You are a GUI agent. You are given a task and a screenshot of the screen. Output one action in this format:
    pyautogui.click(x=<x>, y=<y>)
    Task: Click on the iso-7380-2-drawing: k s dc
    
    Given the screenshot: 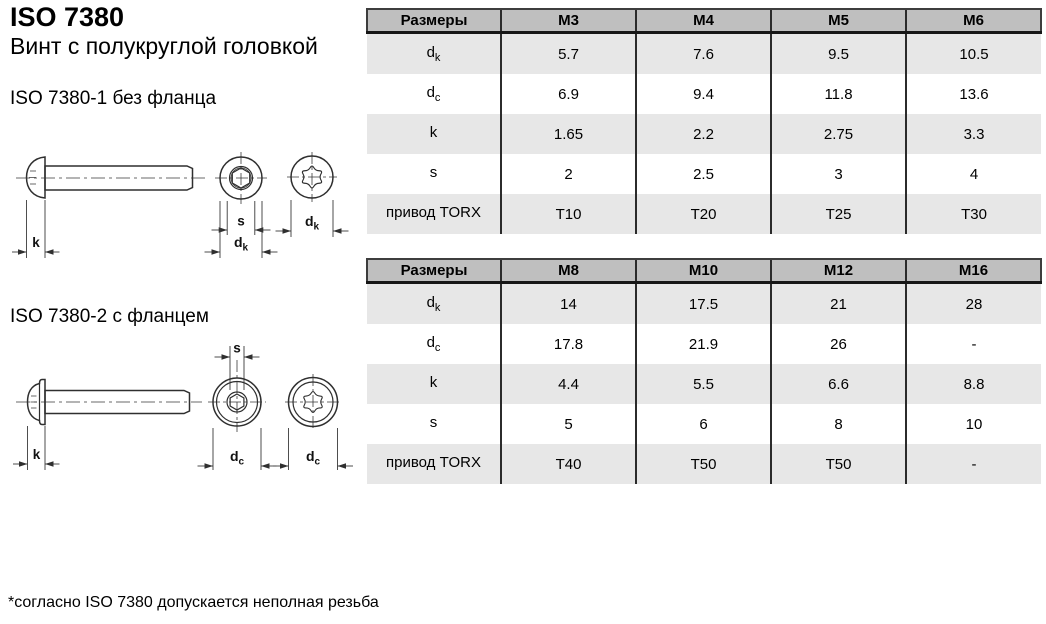 What is the action you would take?
    pyautogui.click(x=183, y=405)
    